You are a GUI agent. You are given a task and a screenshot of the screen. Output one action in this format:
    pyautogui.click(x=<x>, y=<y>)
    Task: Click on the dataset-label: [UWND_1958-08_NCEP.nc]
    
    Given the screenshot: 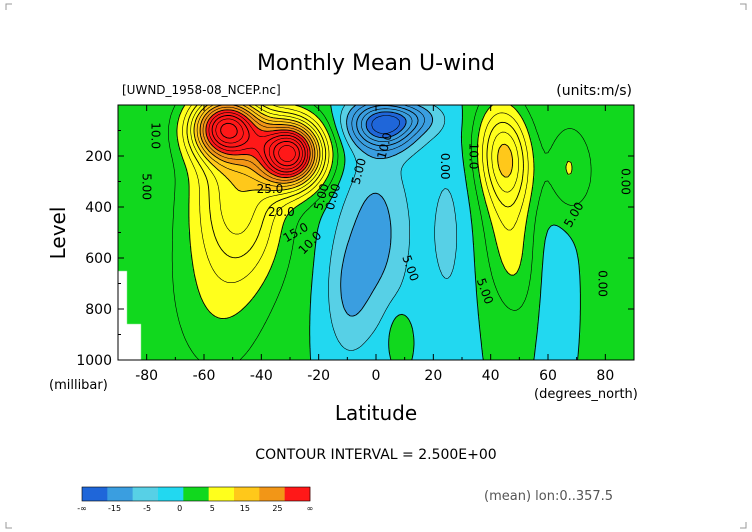 What is the action you would take?
    pyautogui.click(x=201, y=90)
    